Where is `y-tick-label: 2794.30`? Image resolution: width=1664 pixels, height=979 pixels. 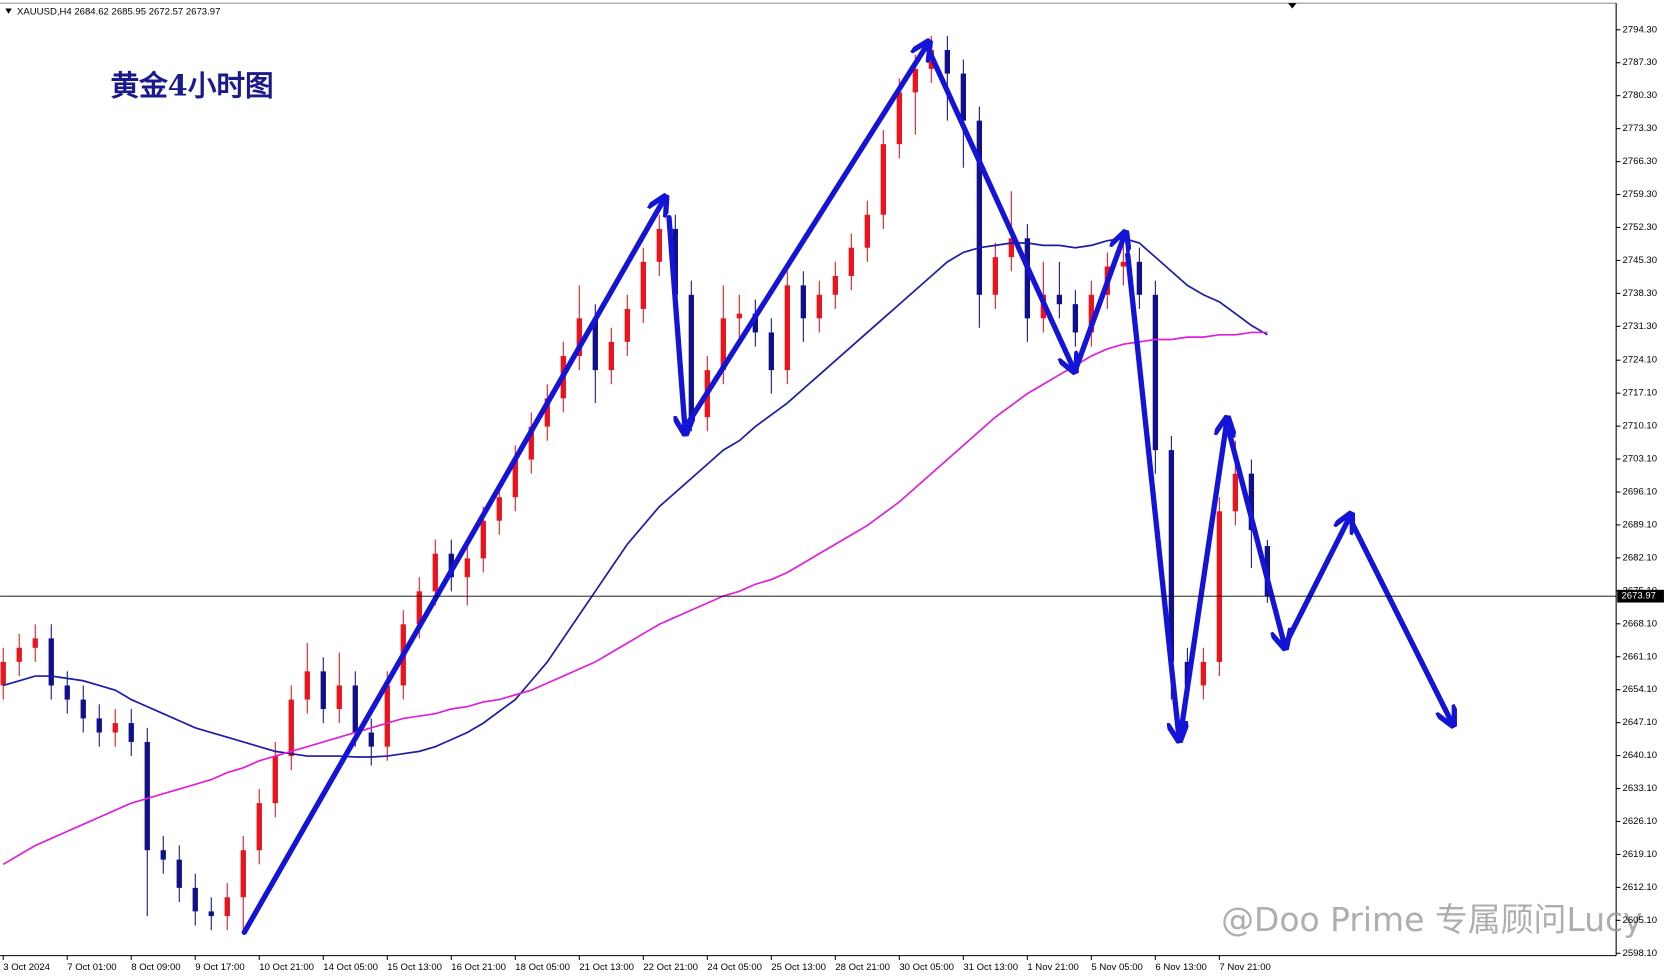 y-tick-label: 2794.30 is located at coordinates (1640, 29).